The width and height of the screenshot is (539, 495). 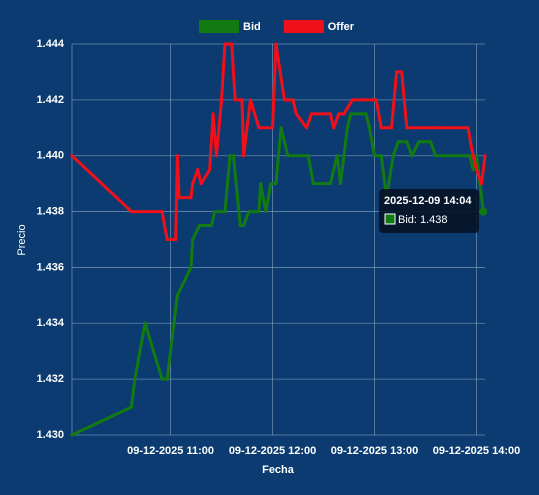 I want to click on x-axis-title: Fecha, so click(x=278, y=470).